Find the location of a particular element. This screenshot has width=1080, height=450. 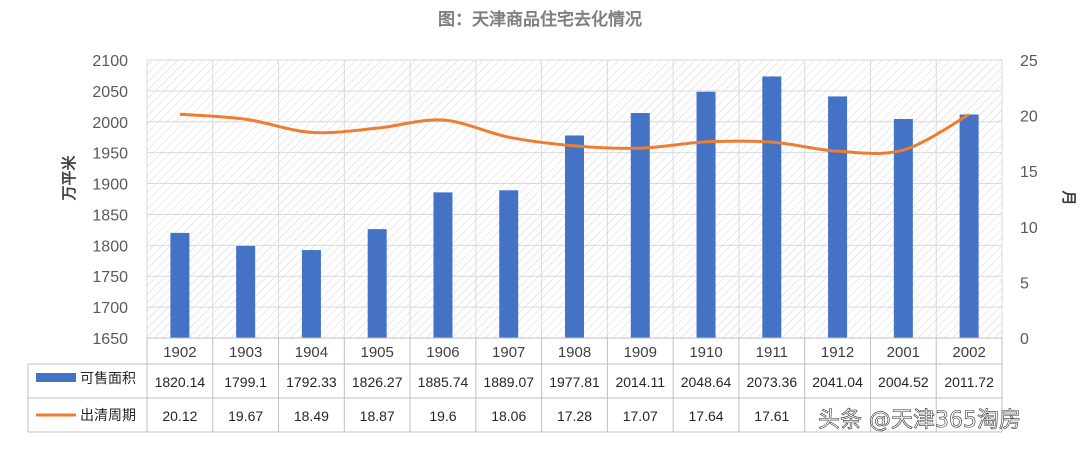

right-axis-title: 月 is located at coordinates (1069, 197).